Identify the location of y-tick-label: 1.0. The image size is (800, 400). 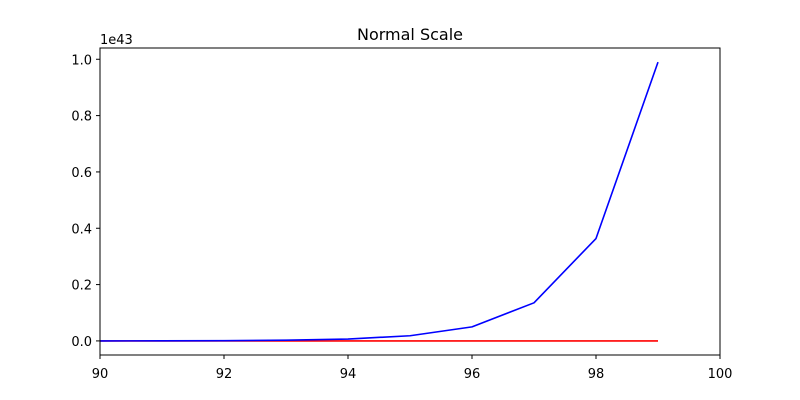
(81, 60).